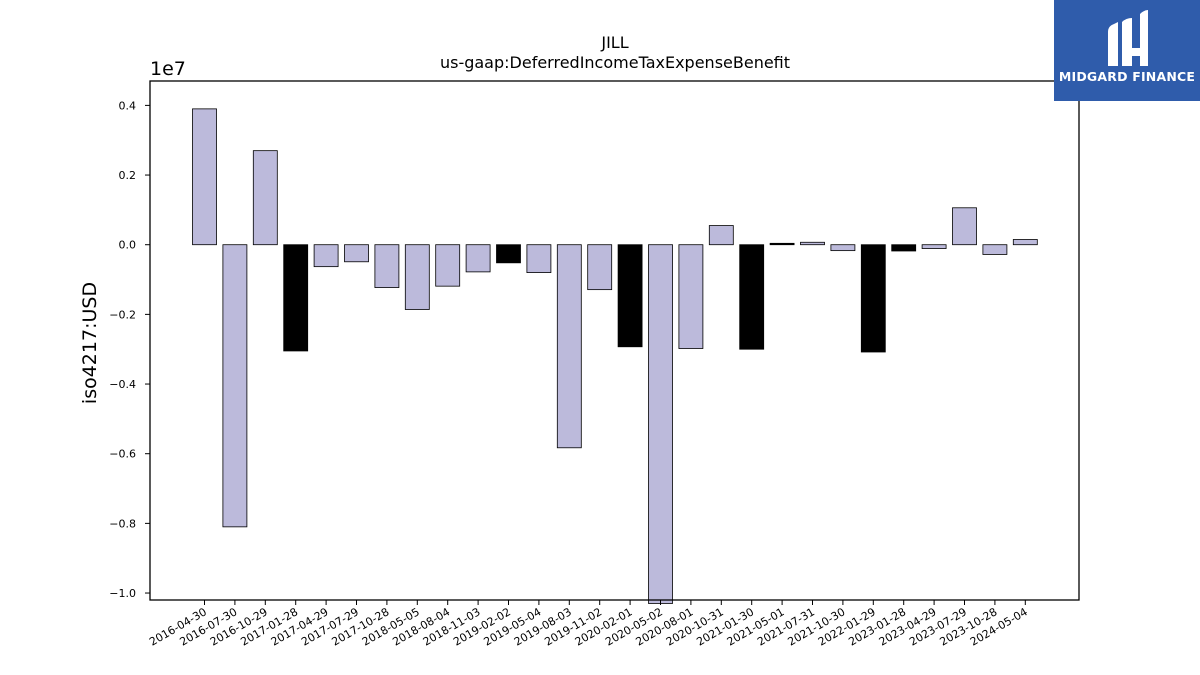 This screenshot has height=675, width=1200. Describe the element at coordinates (122, 384) in the screenshot. I see `y-tick-label: −0.4` at that location.